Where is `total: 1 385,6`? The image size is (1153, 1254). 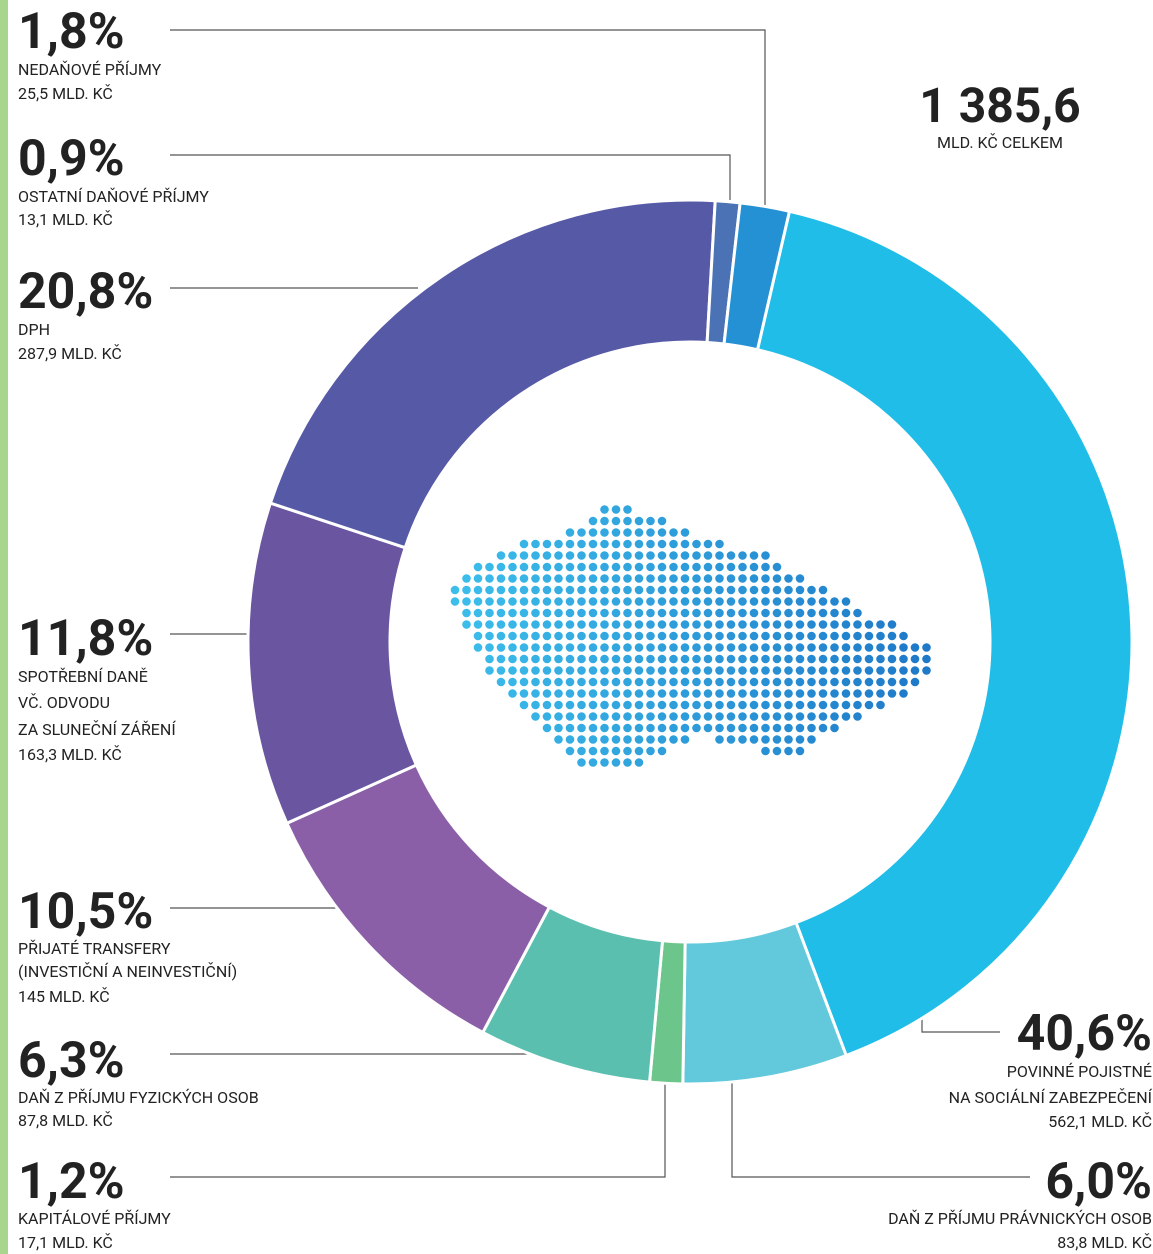 total: 1 385,6 is located at coordinates (999, 105).